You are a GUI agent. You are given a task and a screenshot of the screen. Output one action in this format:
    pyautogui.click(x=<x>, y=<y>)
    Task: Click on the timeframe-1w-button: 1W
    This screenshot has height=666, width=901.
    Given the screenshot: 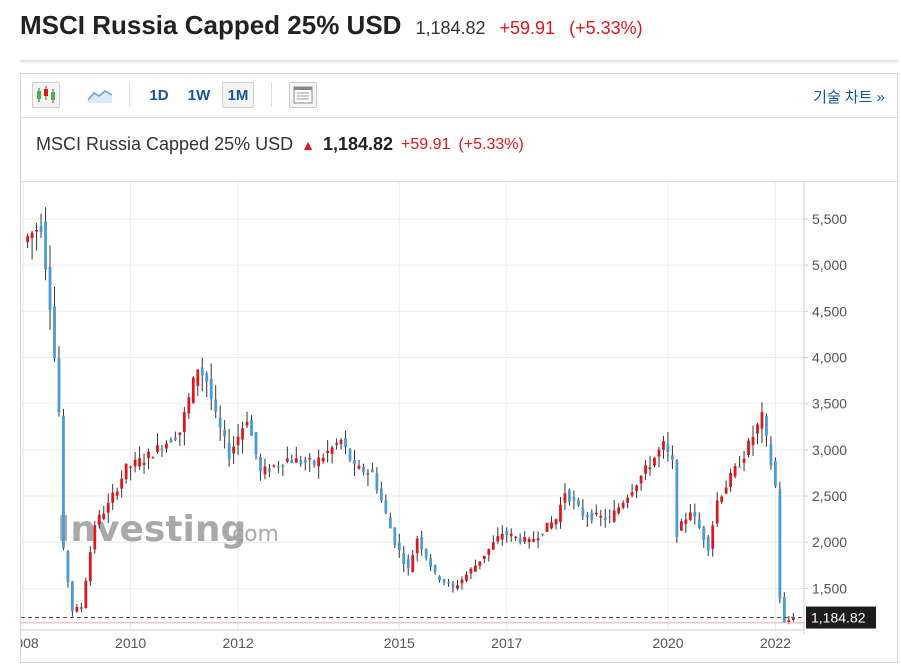 What is the action you would take?
    pyautogui.click(x=199, y=95)
    